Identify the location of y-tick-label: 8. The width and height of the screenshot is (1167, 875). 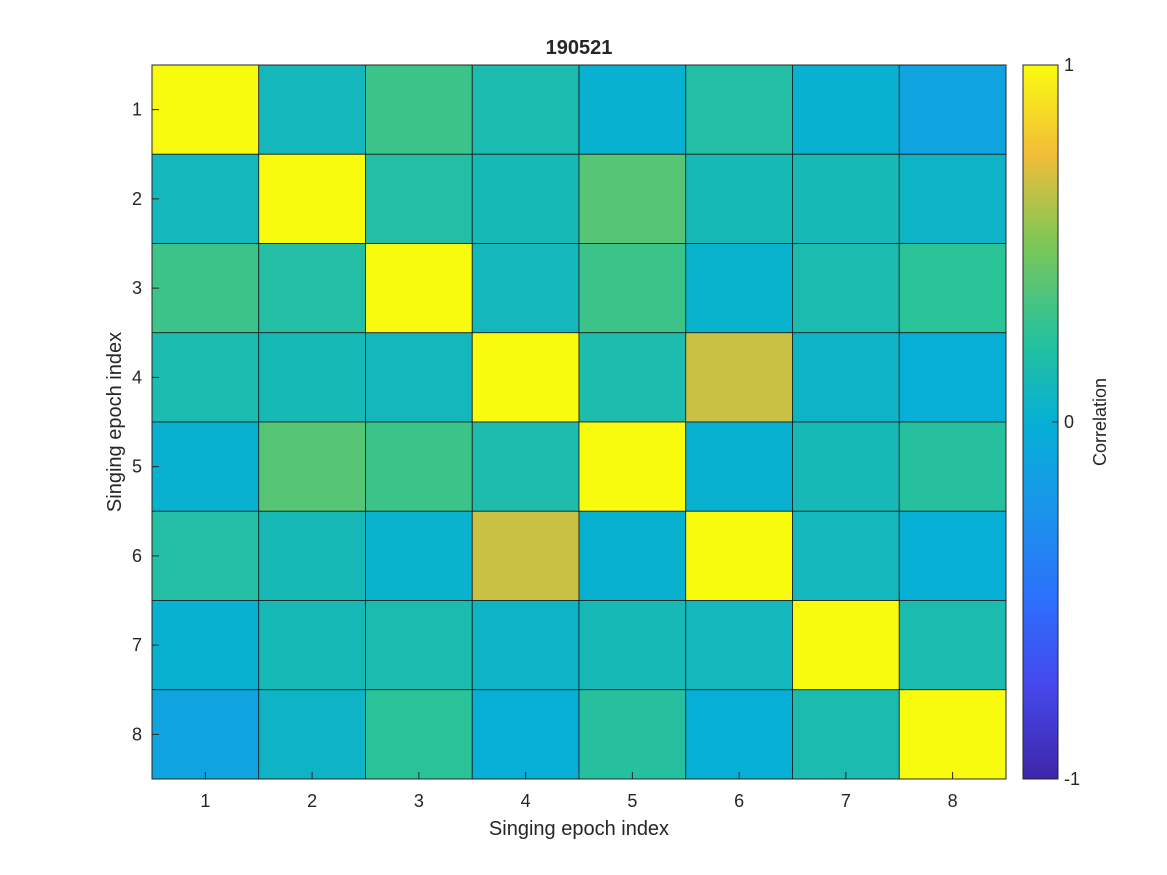
(137, 734).